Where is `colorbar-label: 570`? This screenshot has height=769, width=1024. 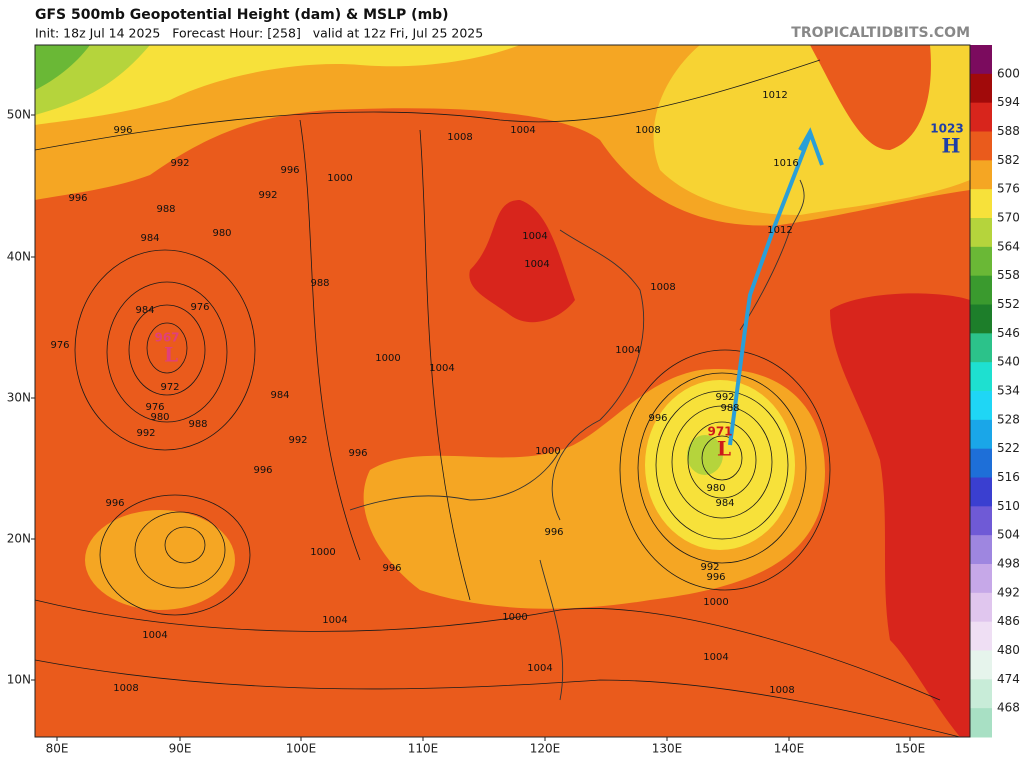 colorbar-label: 570 is located at coordinates (1008, 218).